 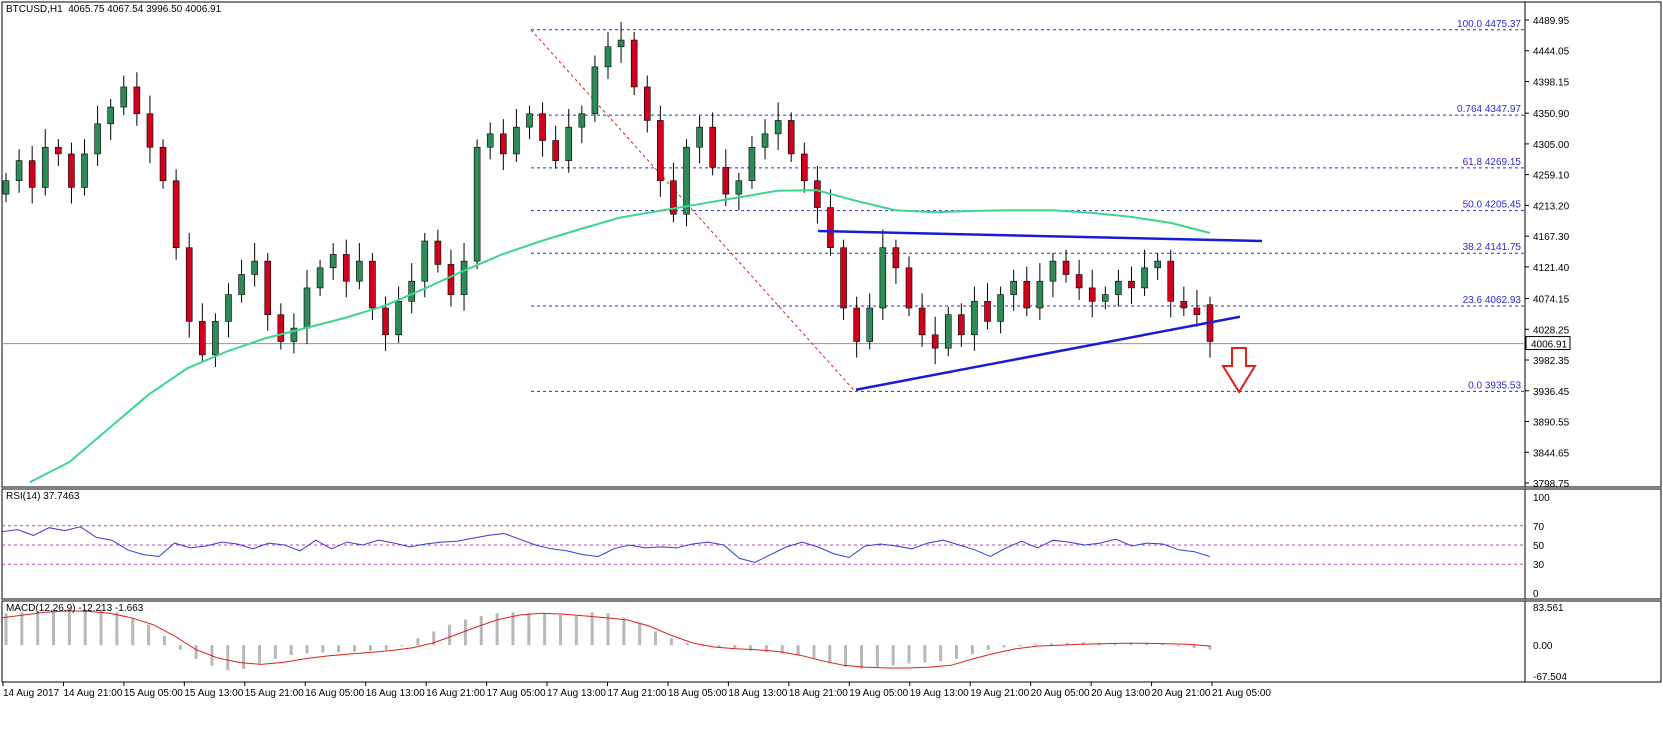 What do you see at coordinates (1048, 353) in the screenshot?
I see `support-trendline` at bounding box center [1048, 353].